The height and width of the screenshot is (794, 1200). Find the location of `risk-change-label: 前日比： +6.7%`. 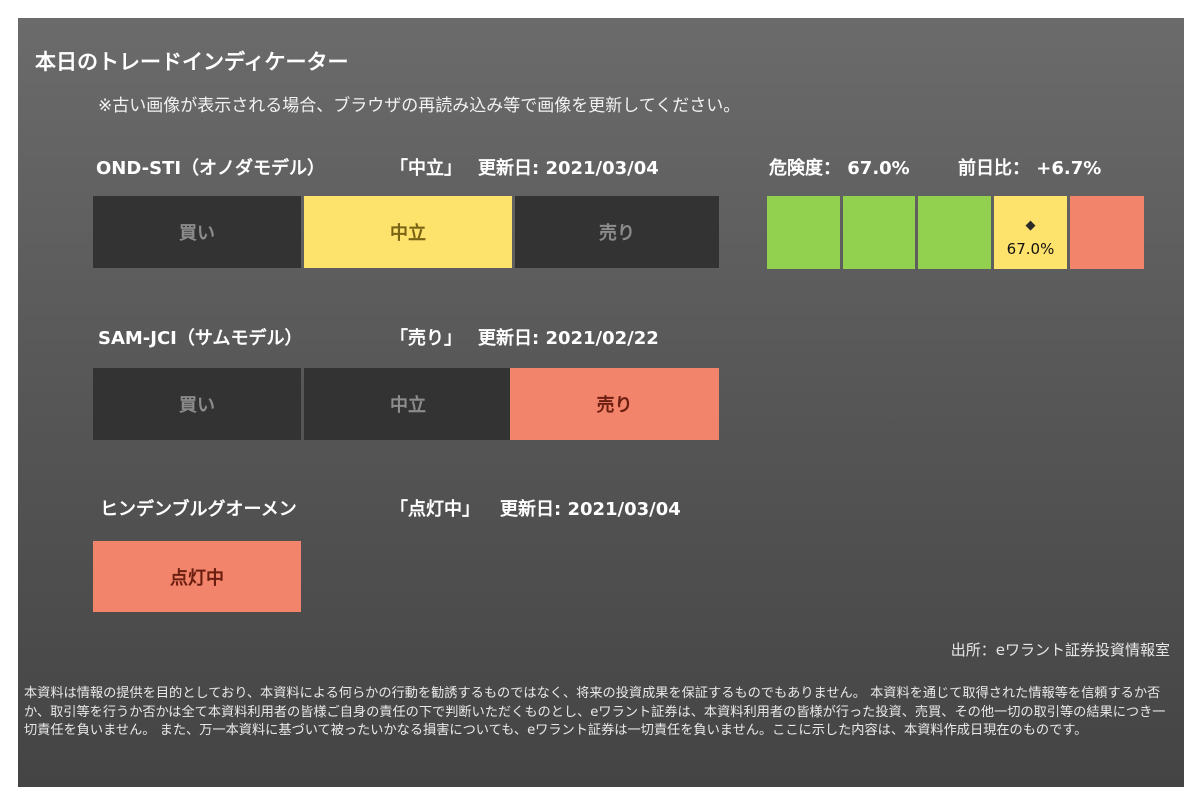

risk-change-label: 前日比： +6.7% is located at coordinates (1030, 168).